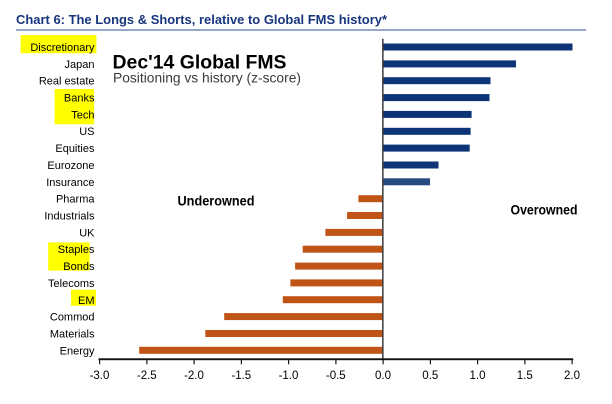  Describe the element at coordinates (86, 132) in the screenshot. I see `svg-text: US` at that location.